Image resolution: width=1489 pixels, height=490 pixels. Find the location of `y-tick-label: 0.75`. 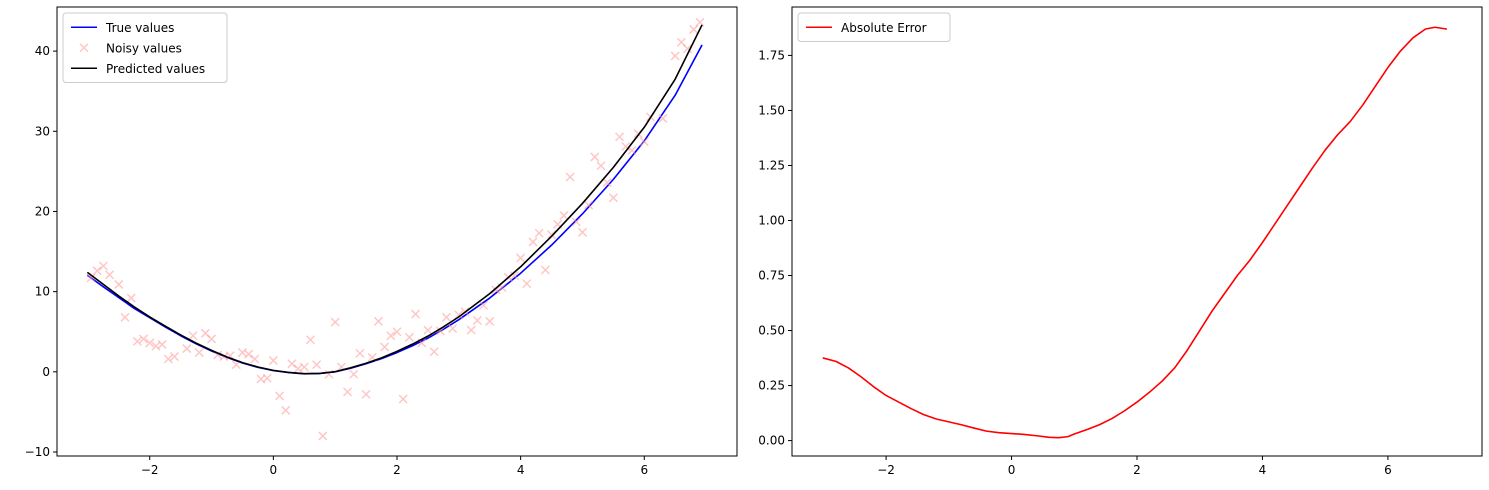

y-tick-label: 0.75 is located at coordinates (771, 276).